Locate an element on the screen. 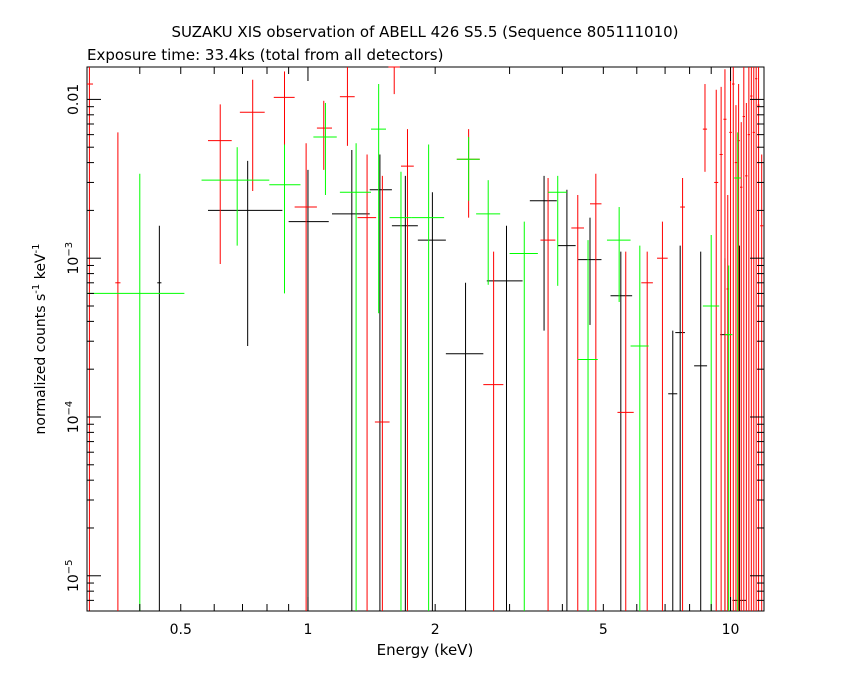  y-tick-label-exp: −5 is located at coordinates (69, 566).